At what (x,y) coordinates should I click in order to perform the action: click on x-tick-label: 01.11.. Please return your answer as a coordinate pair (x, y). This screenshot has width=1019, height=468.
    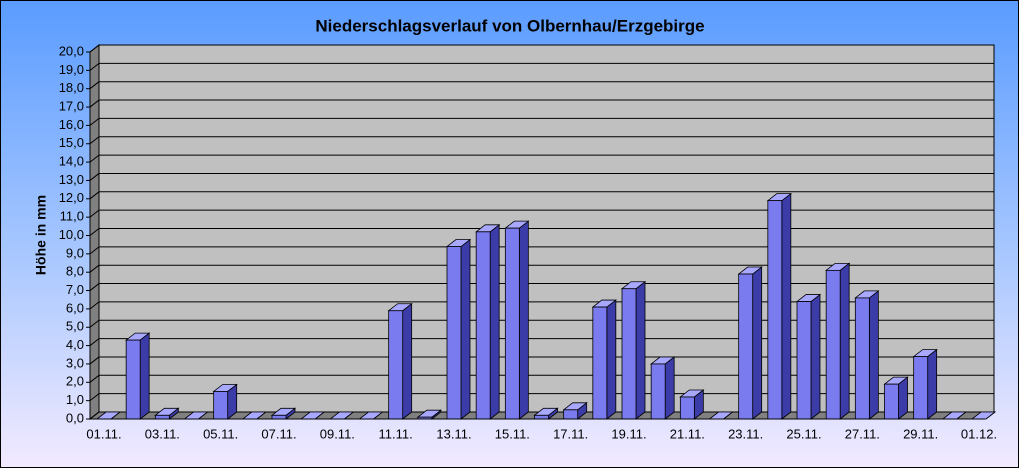
    Looking at the image, I should click on (103, 433).